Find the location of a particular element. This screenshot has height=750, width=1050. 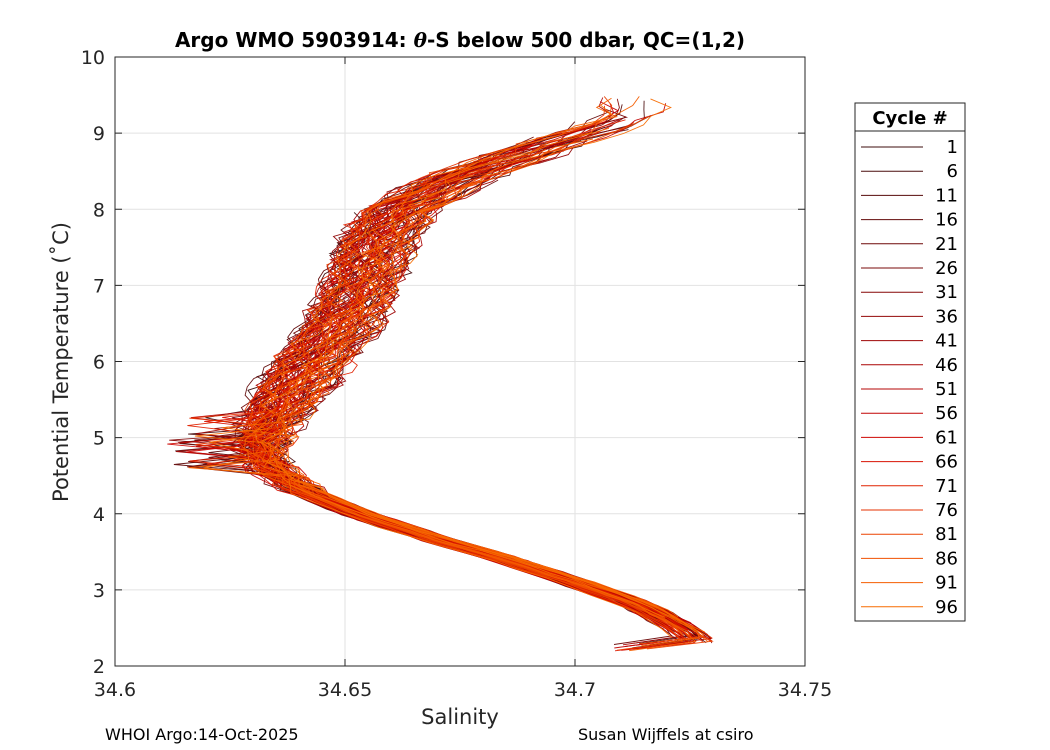

footer-left: WHOI Argo:14-Oct-2025 is located at coordinates (202, 734).